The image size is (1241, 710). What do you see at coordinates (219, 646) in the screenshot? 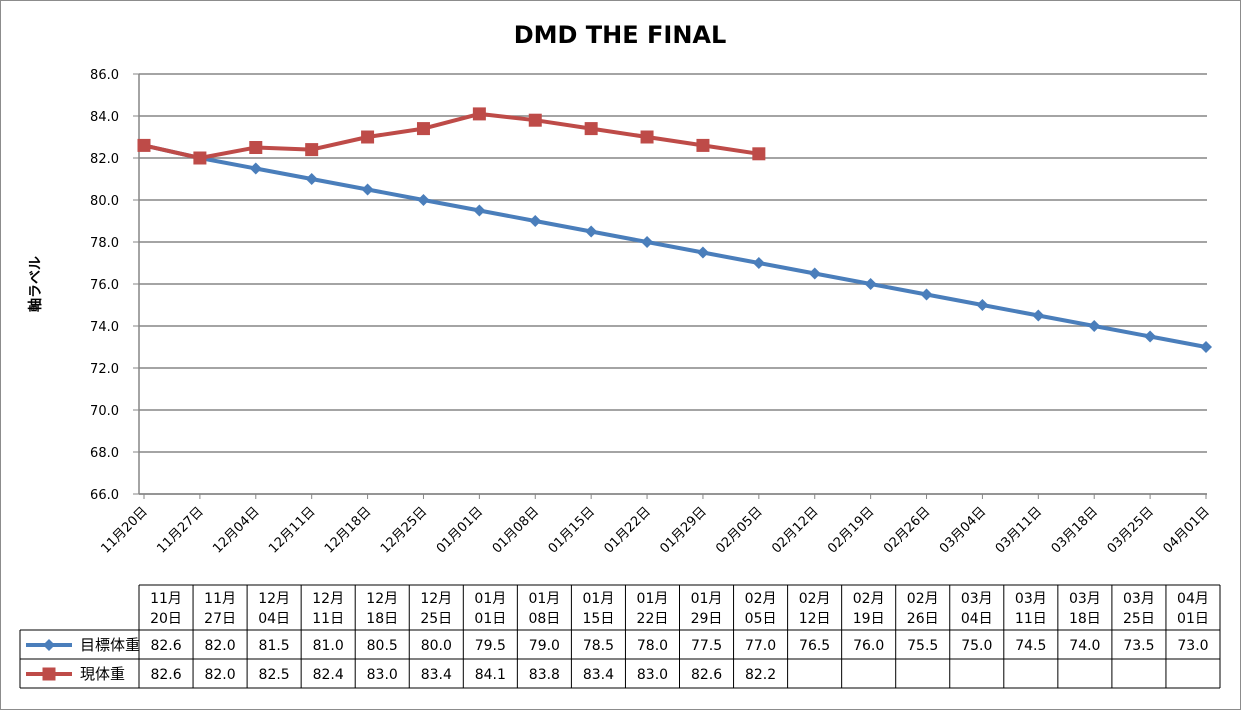
I see `table-value-cell: 82.0` at bounding box center [219, 646].